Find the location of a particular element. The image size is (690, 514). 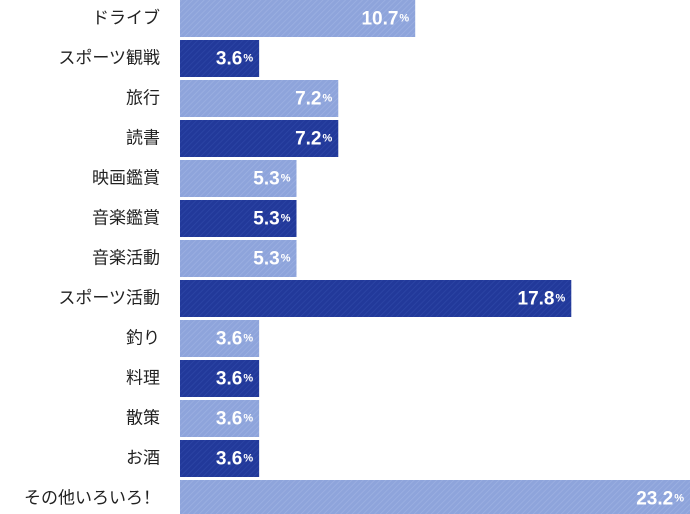

category-label: 散策 is located at coordinates (143, 419).